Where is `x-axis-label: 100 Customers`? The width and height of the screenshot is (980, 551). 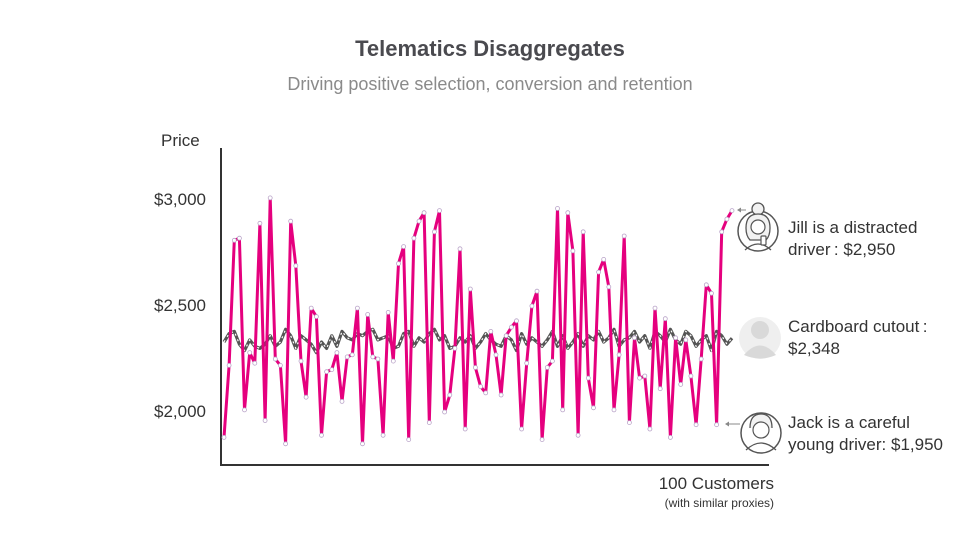
x-axis-label: 100 Customers is located at coordinates (716, 483).